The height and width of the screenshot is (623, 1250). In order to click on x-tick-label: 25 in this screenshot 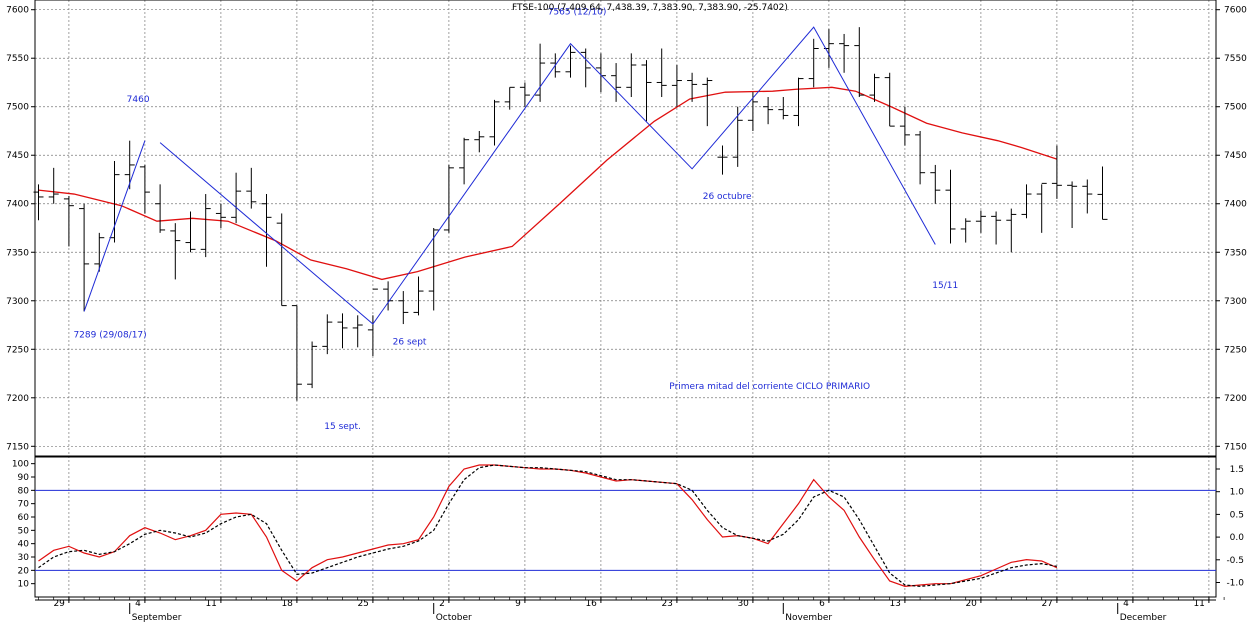, I will do `click(362, 604)`.